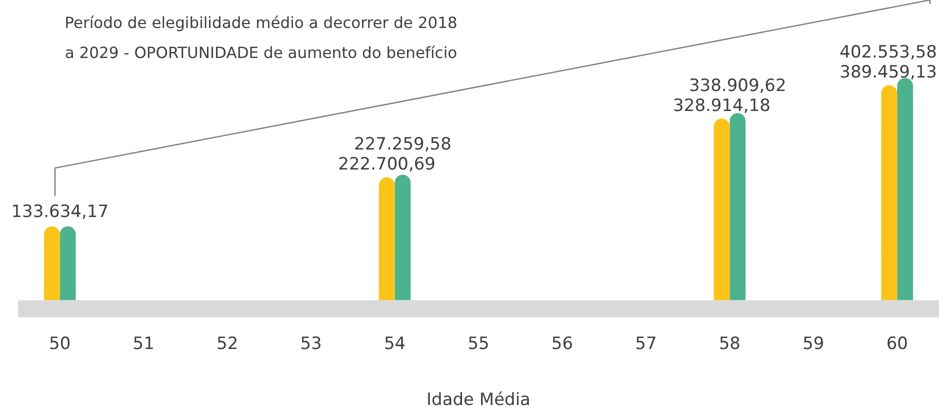 Image resolution: width=939 pixels, height=419 pixels. Describe the element at coordinates (387, 164) in the screenshot. I see `data-label: 222.700,69` at that location.